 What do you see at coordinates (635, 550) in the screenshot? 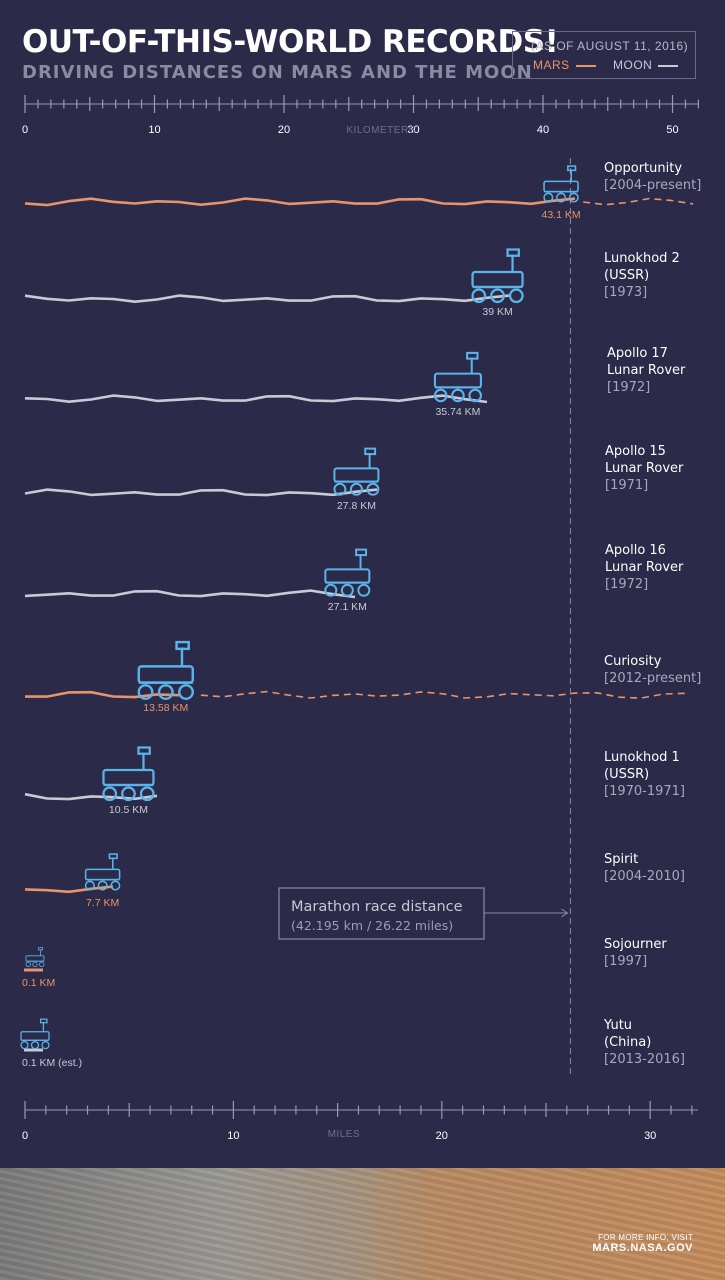
I see `rover-name: Apollo 16` at bounding box center [635, 550].